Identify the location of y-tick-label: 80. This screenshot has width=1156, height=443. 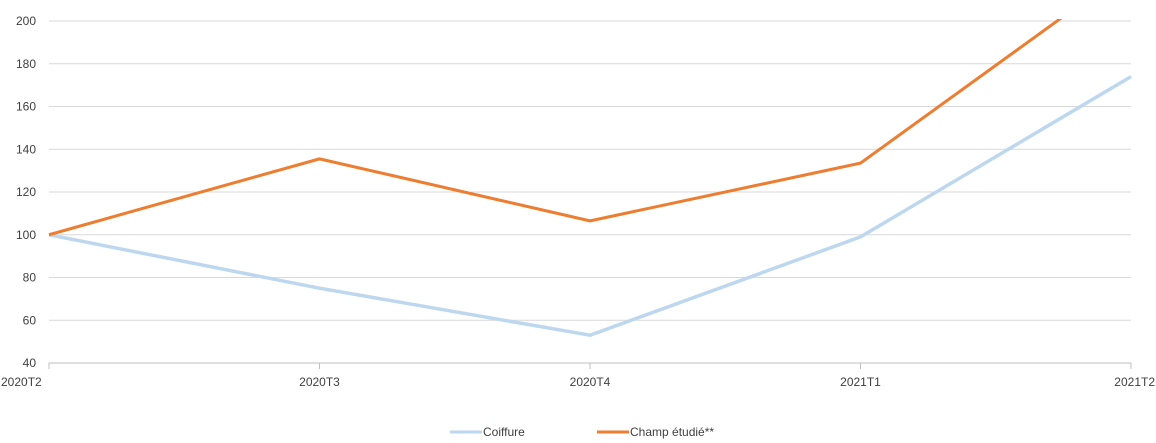
(30, 278).